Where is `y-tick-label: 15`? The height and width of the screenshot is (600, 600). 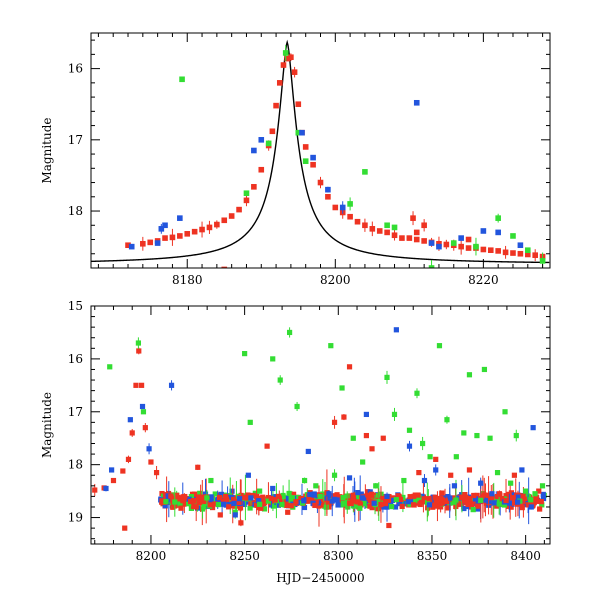
y-tick-label: 15 is located at coordinates (75, 306).